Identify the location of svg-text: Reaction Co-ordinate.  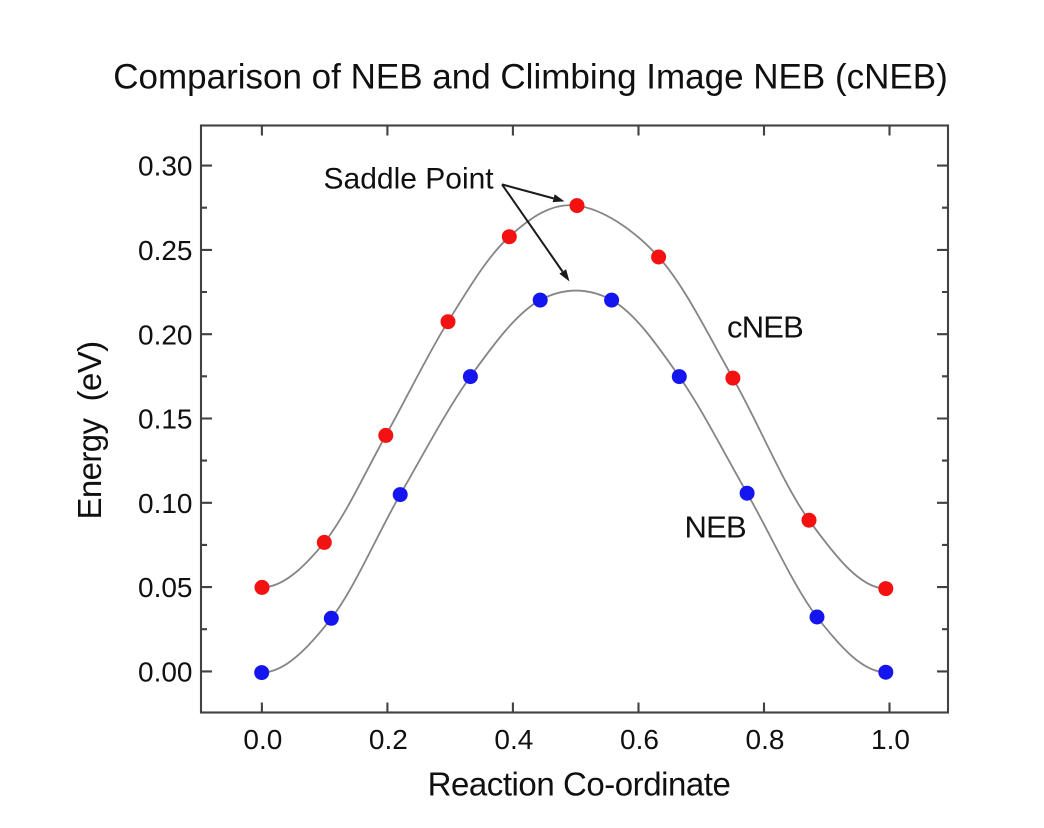
(579, 784).